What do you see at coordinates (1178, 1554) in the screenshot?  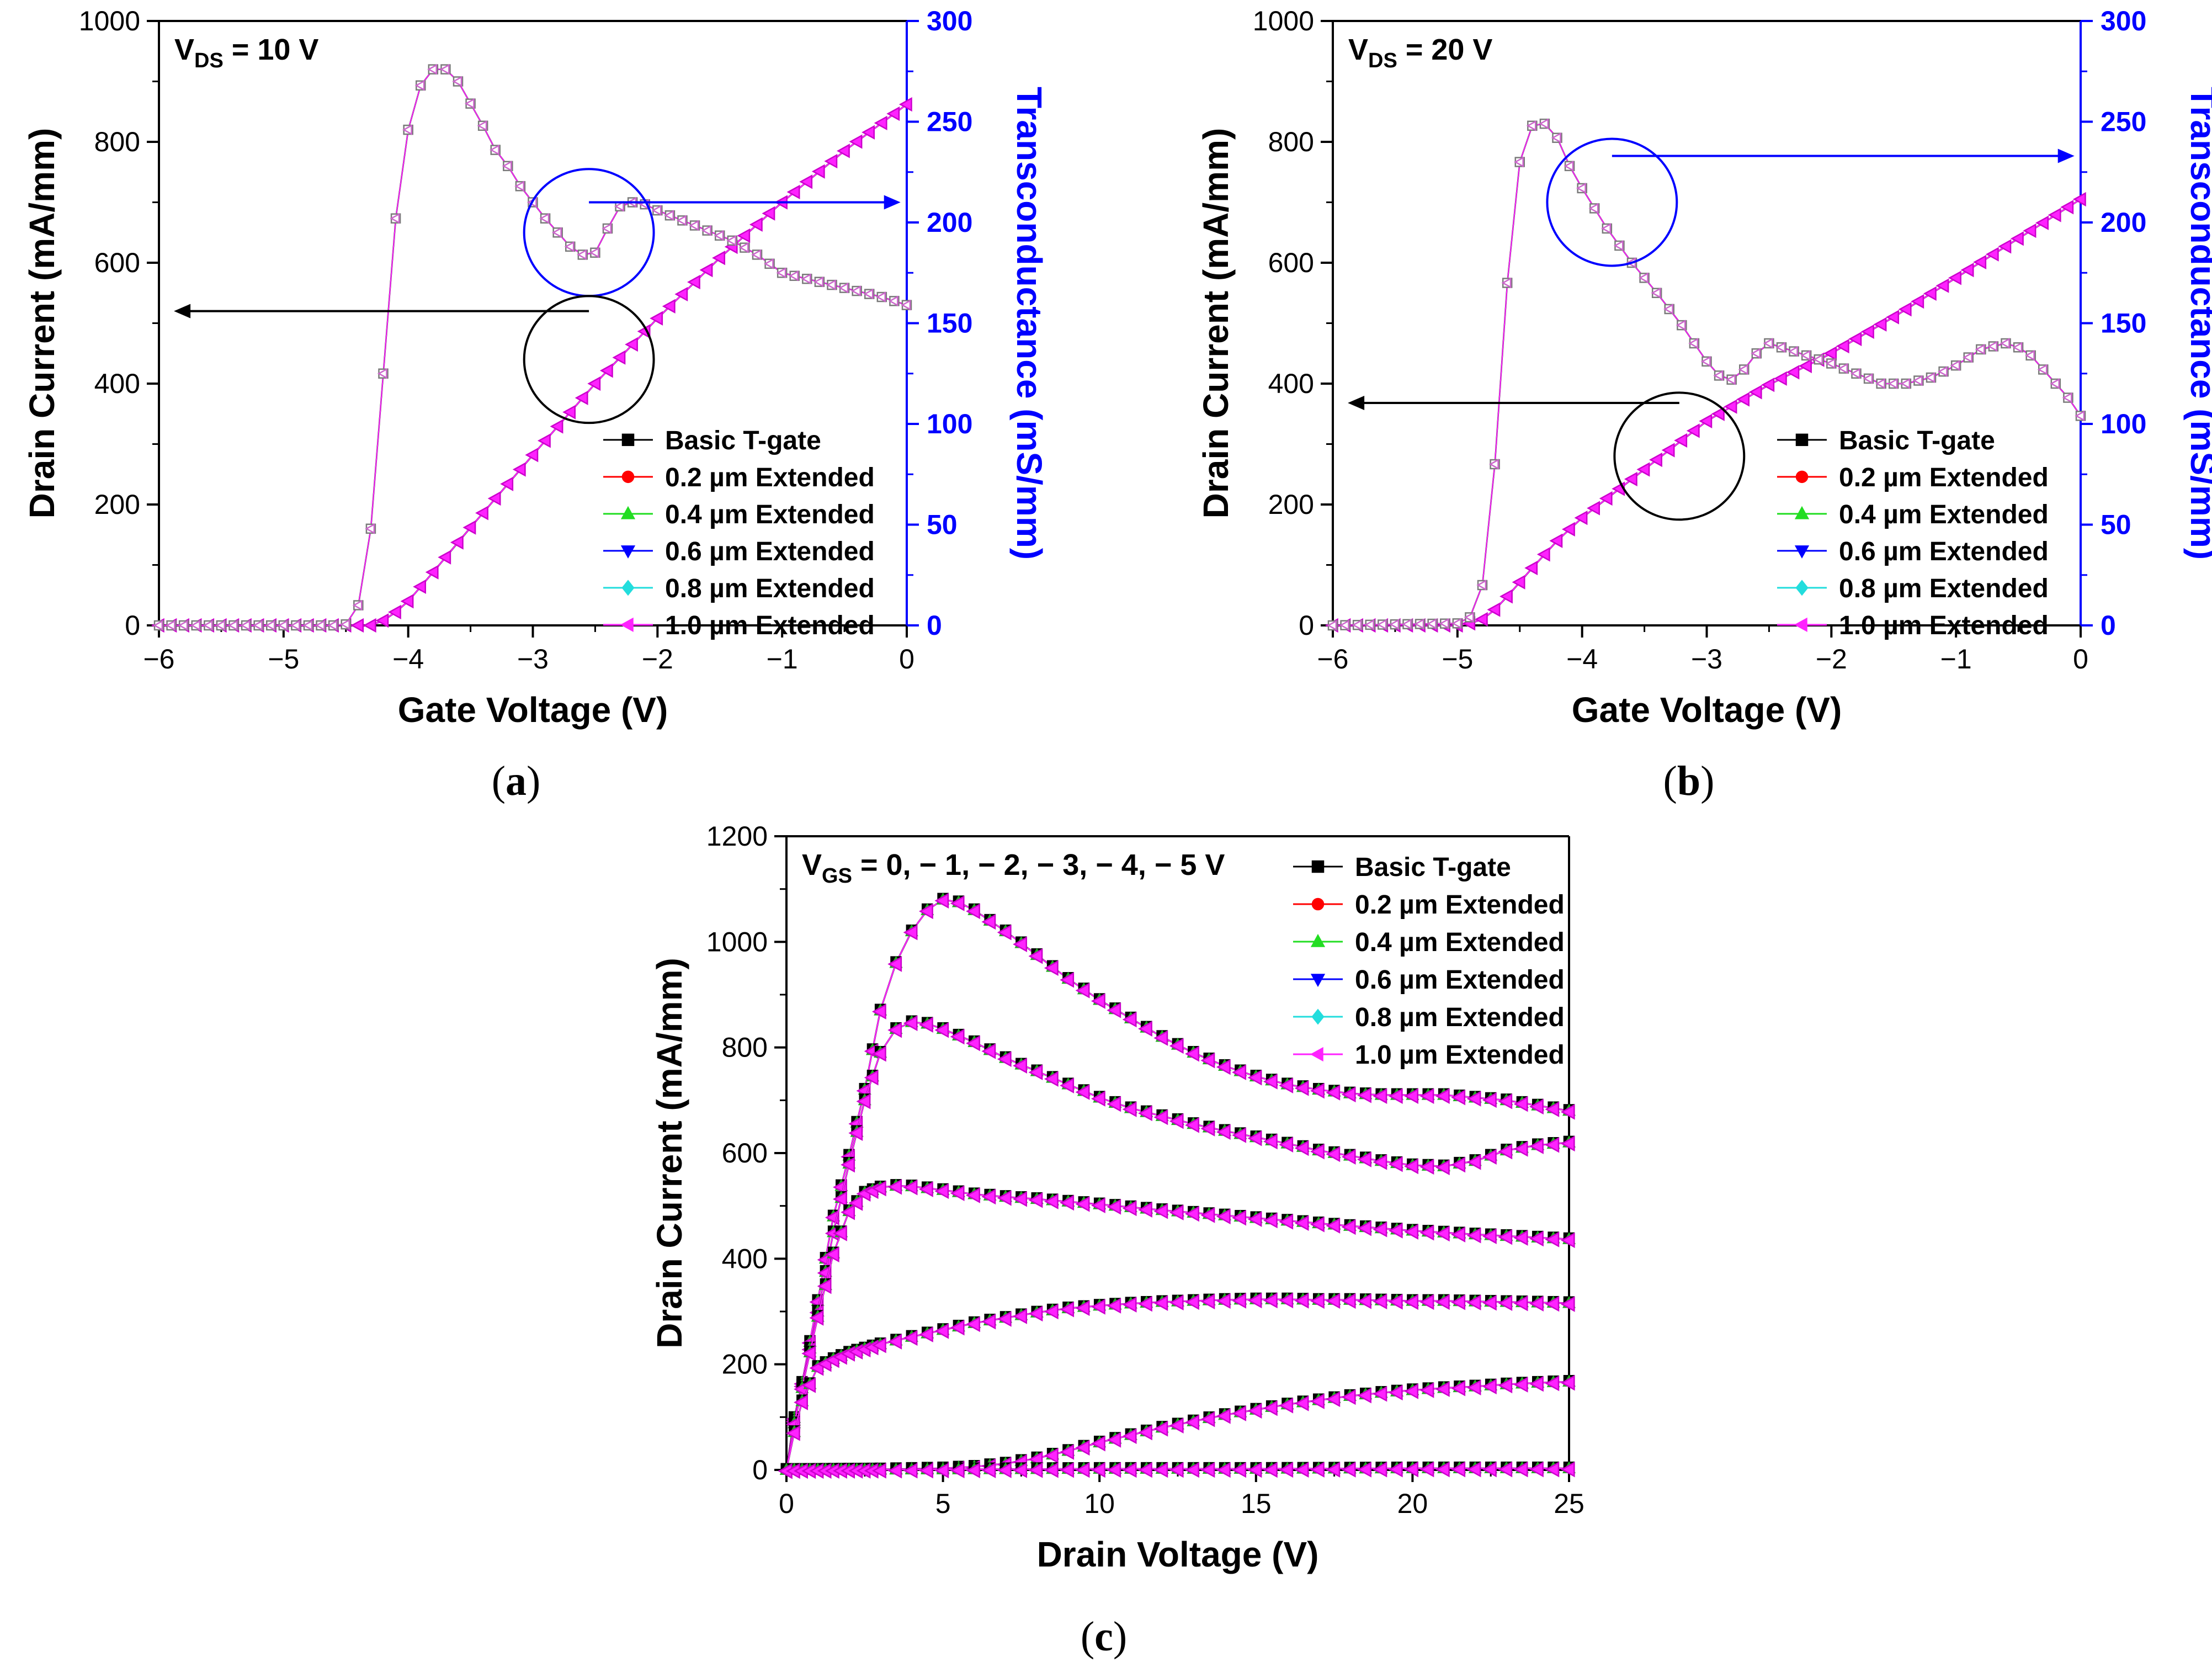 I see `x-axis-label: Drain Voltage (V)` at bounding box center [1178, 1554].